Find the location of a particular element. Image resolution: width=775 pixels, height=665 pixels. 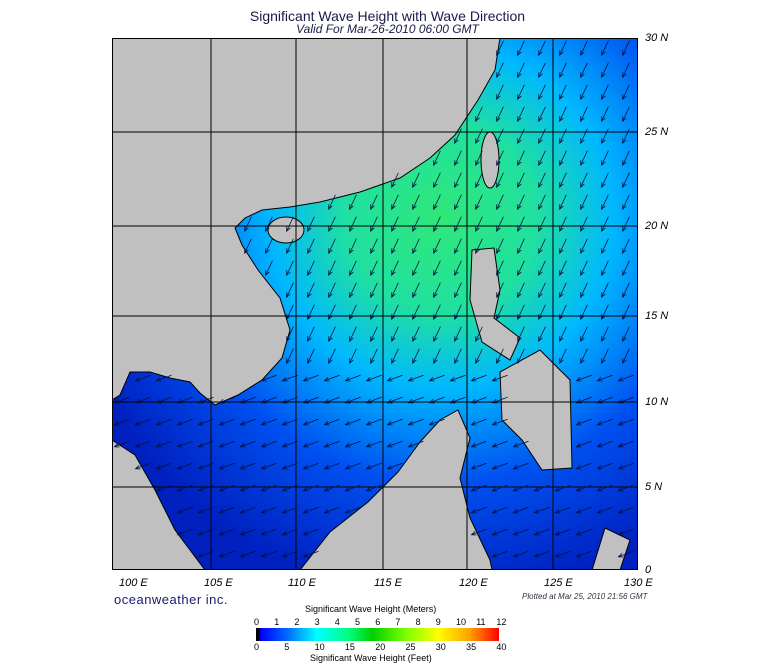

meters-tick: 7 is located at coordinates (398, 622).